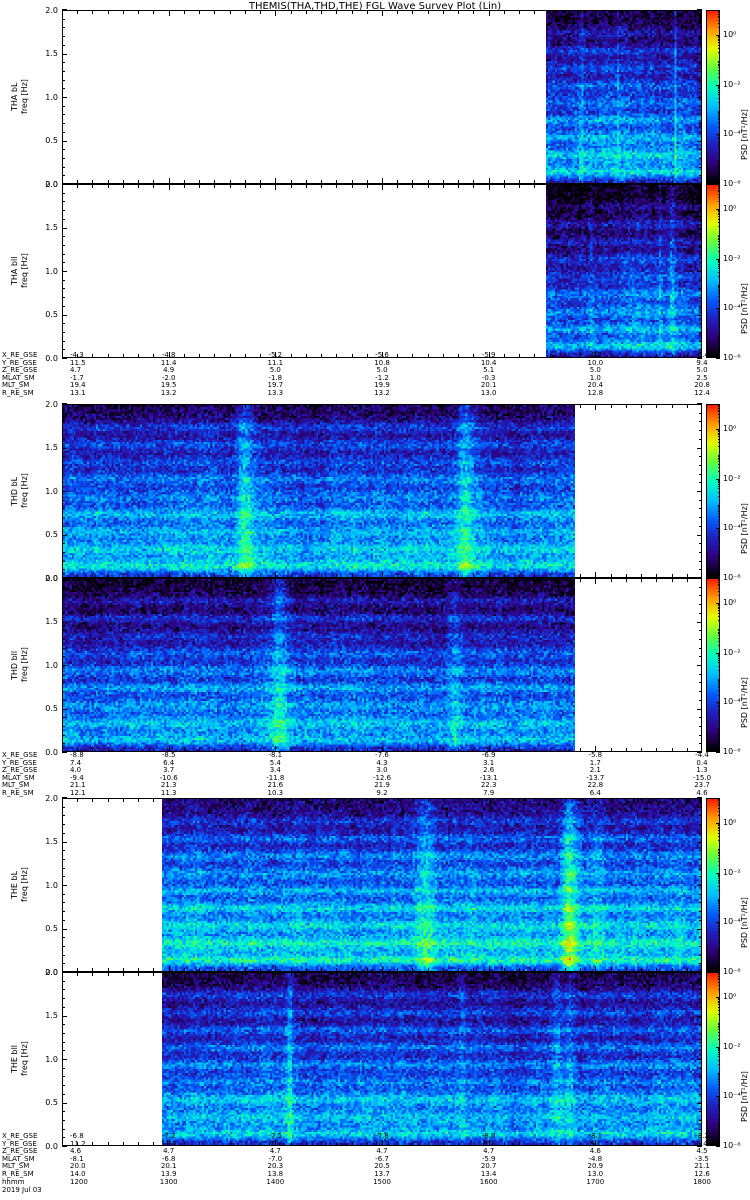 This screenshot has width=750, height=1200. I want to click on axis-annotation-value: -5.6, so click(382, 355).